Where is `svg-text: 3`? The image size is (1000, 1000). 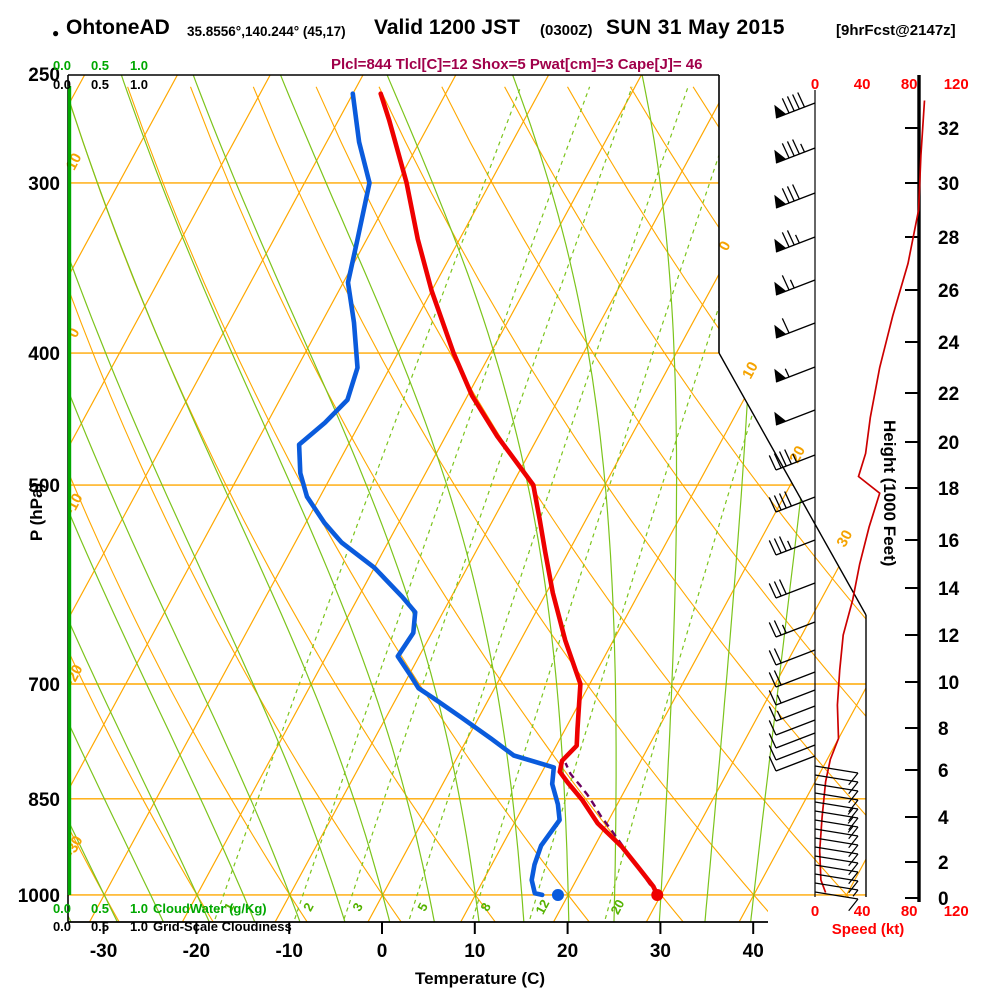
svg-text: 3 is located at coordinates (357, 906).